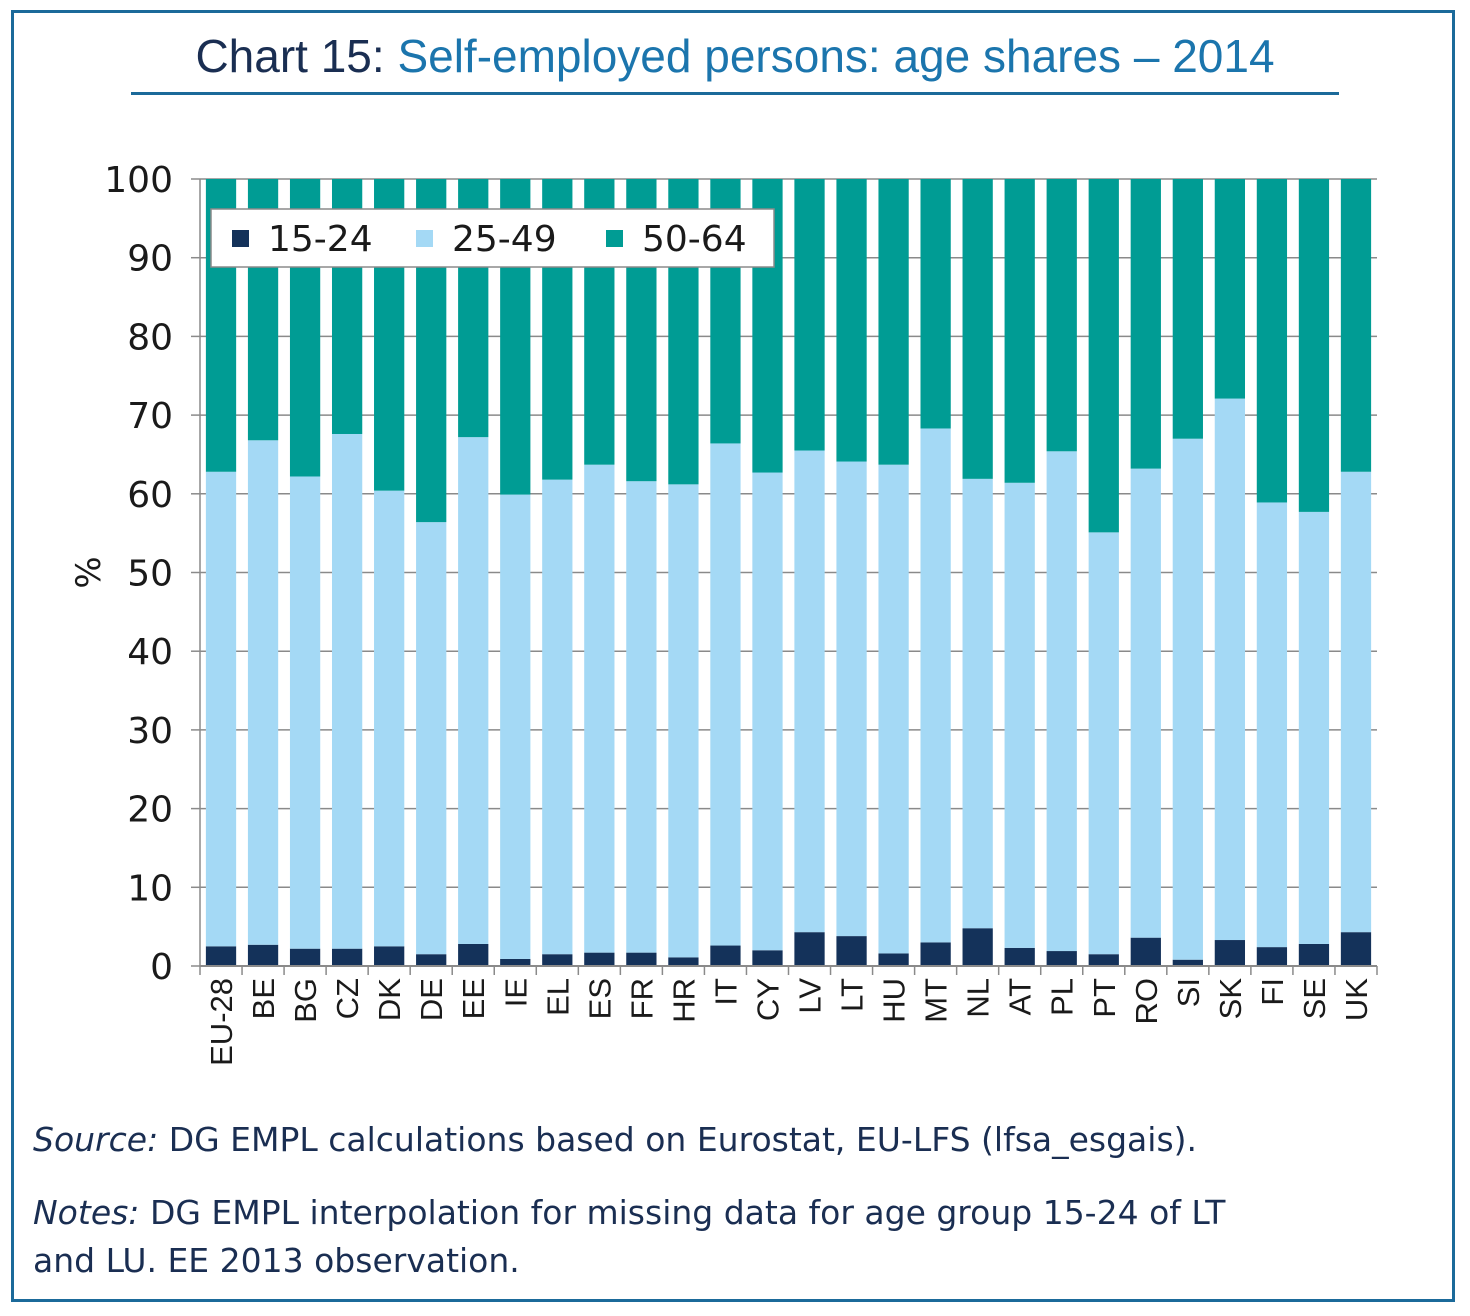 Image resolution: width=1470 pixels, height=1316 pixels. Describe the element at coordinates (599, 998) in the screenshot. I see `x-tick-label: ES` at that location.